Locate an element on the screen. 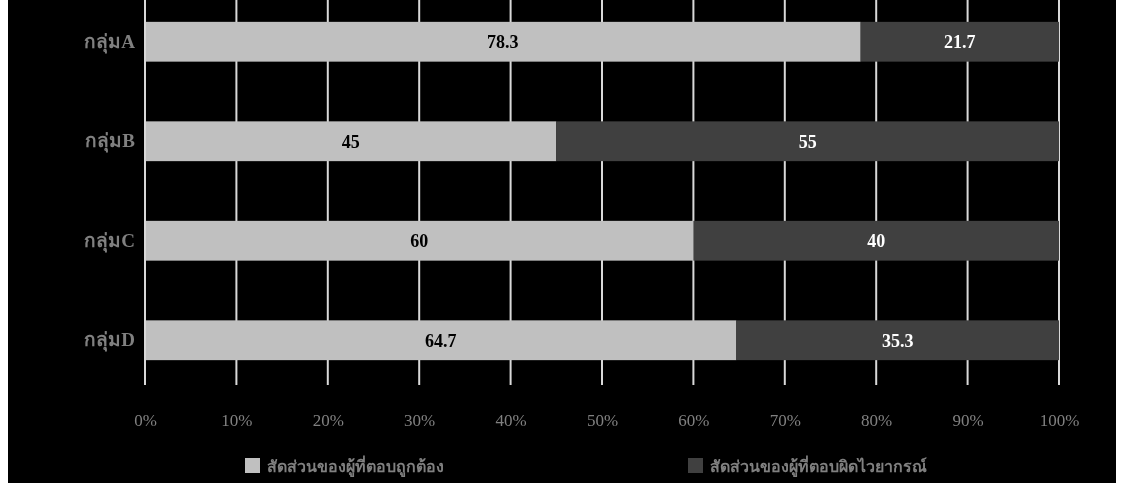 This screenshot has width=1124, height=490. data-label: 64.7 is located at coordinates (440, 340).